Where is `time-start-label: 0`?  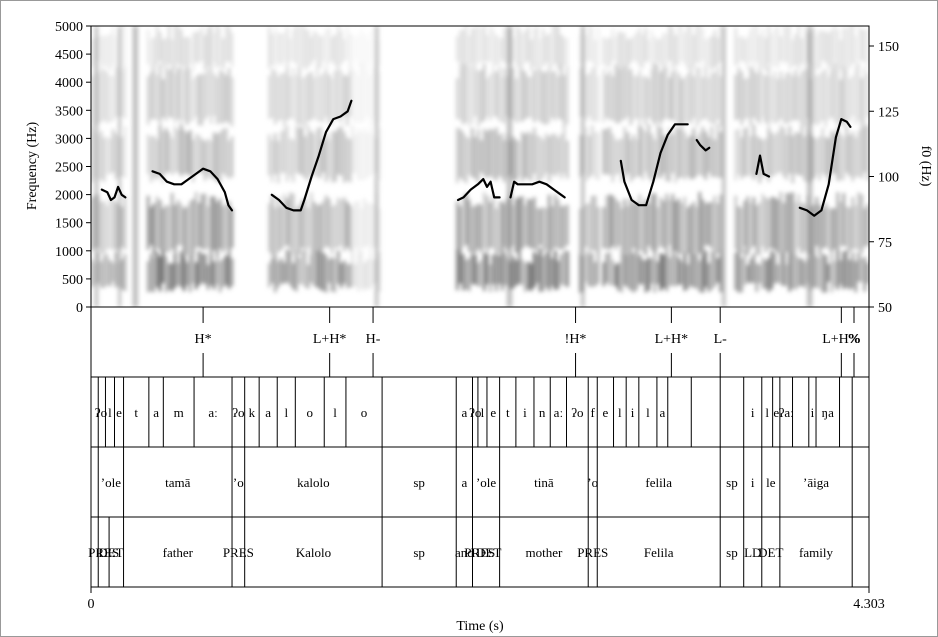
time-start-label: 0 is located at coordinates (91, 604).